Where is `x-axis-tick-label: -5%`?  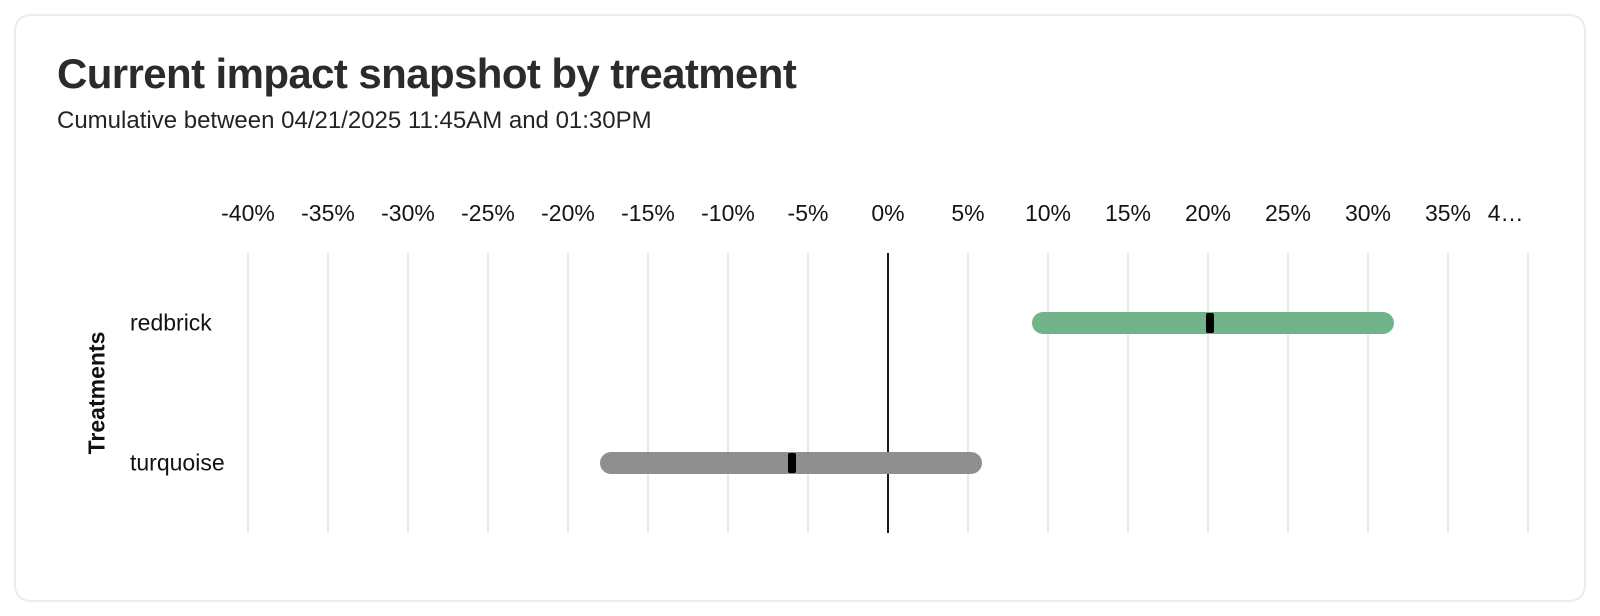
x-axis-tick-label: -5% is located at coordinates (808, 213).